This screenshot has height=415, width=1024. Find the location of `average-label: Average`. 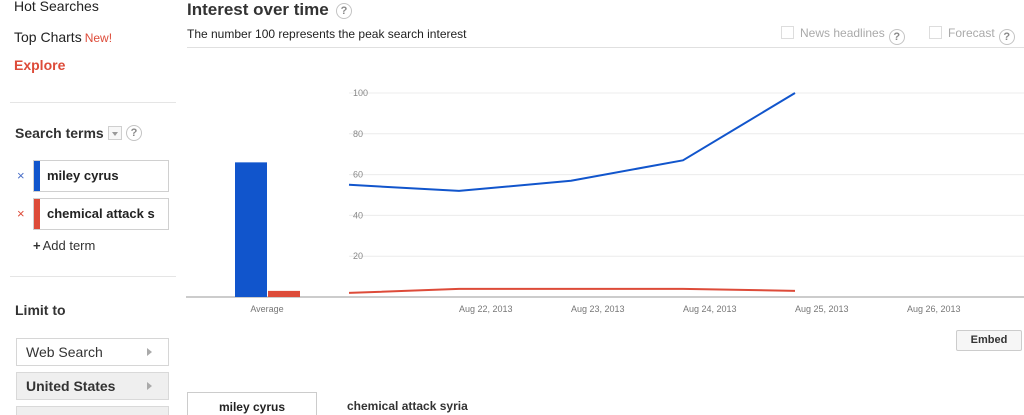

average-label: Average is located at coordinates (266, 309).